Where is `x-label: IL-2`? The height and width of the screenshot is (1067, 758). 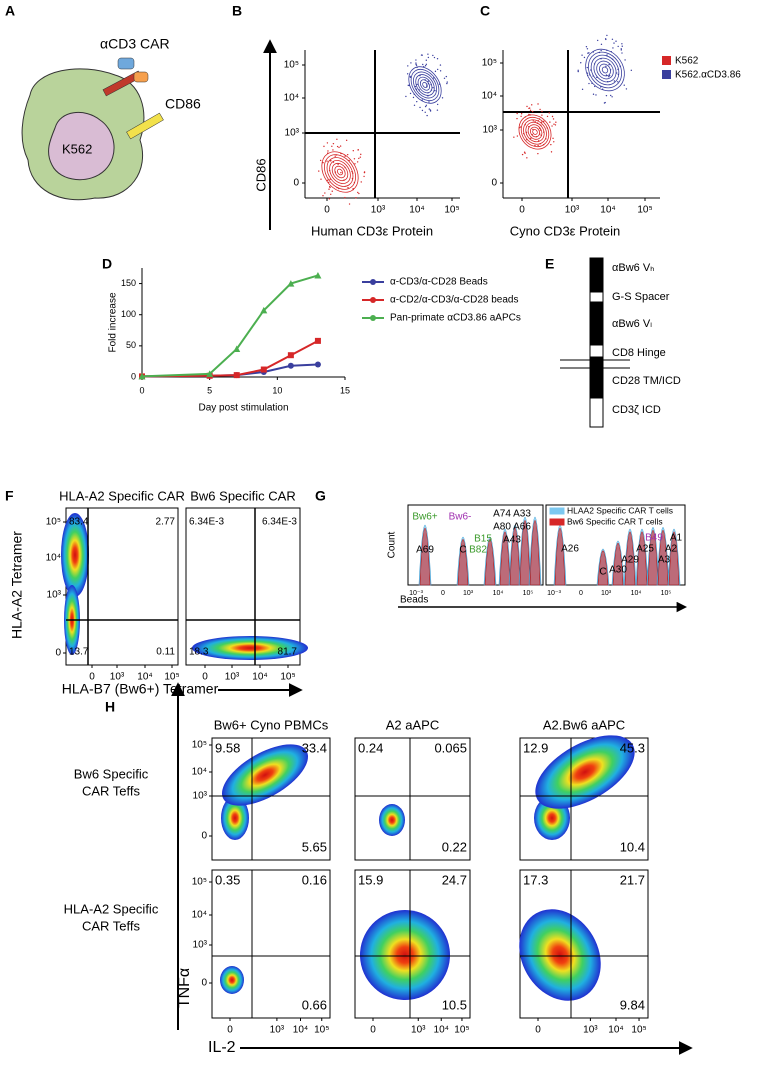
x-label: IL-2 is located at coordinates (222, 1047).